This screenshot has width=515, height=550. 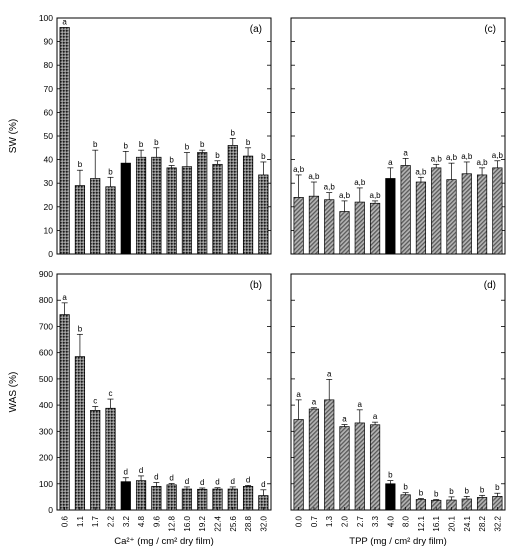 I want to click on x-tick-label: 1.7, so click(x=95, y=521).